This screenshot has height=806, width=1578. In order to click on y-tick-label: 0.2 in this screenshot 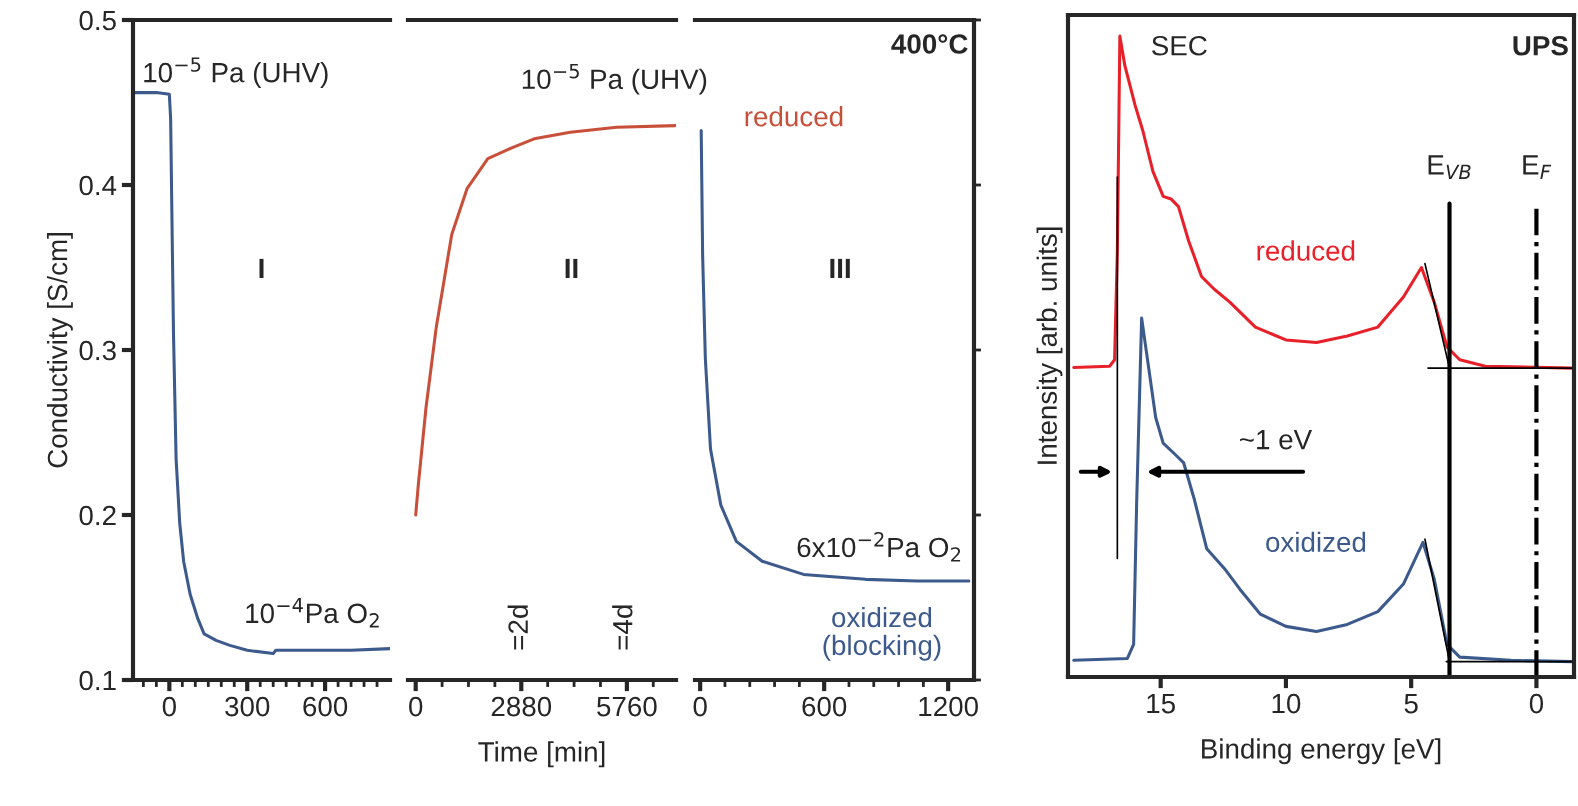, I will do `click(97, 515)`.